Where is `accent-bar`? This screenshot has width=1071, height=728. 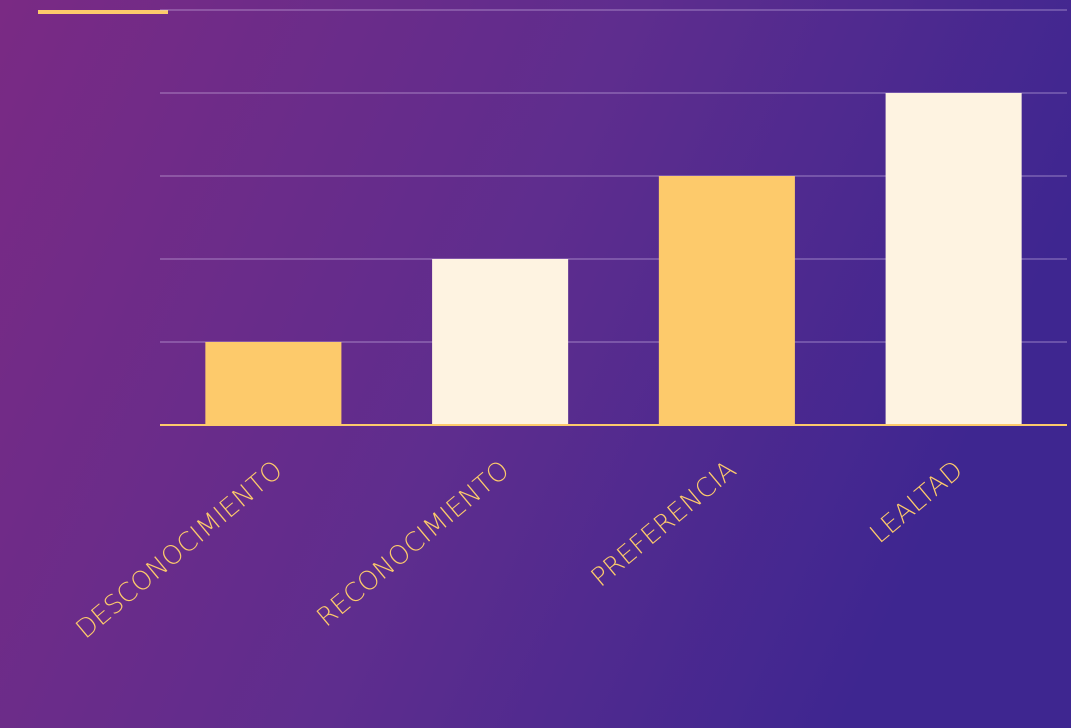
accent-bar is located at coordinates (103, 12).